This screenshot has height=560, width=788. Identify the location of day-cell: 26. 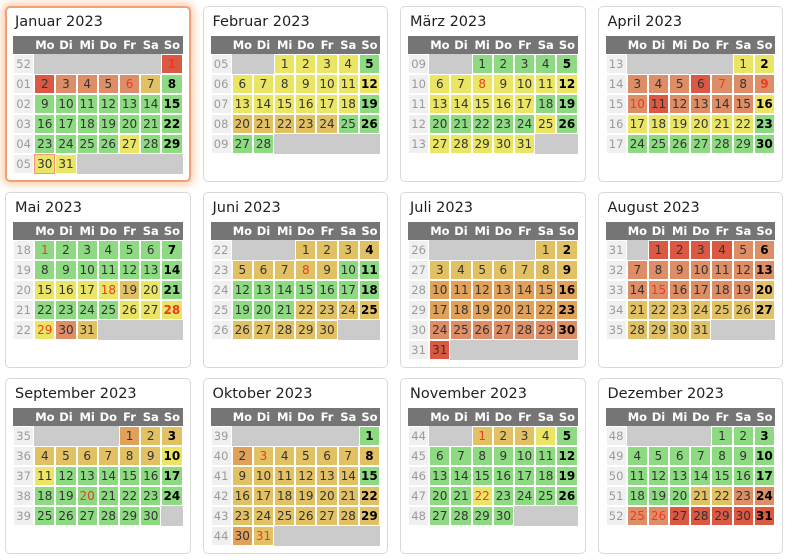
(743, 310).